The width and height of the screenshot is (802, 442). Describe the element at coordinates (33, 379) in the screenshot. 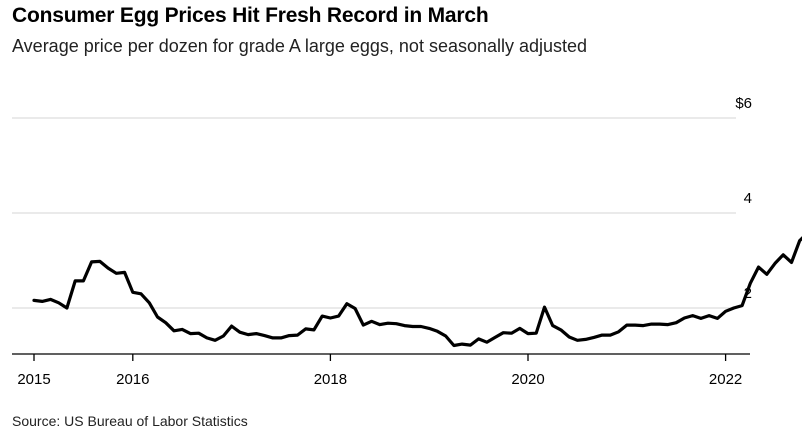

I see `x-tick-label: 2015` at that location.